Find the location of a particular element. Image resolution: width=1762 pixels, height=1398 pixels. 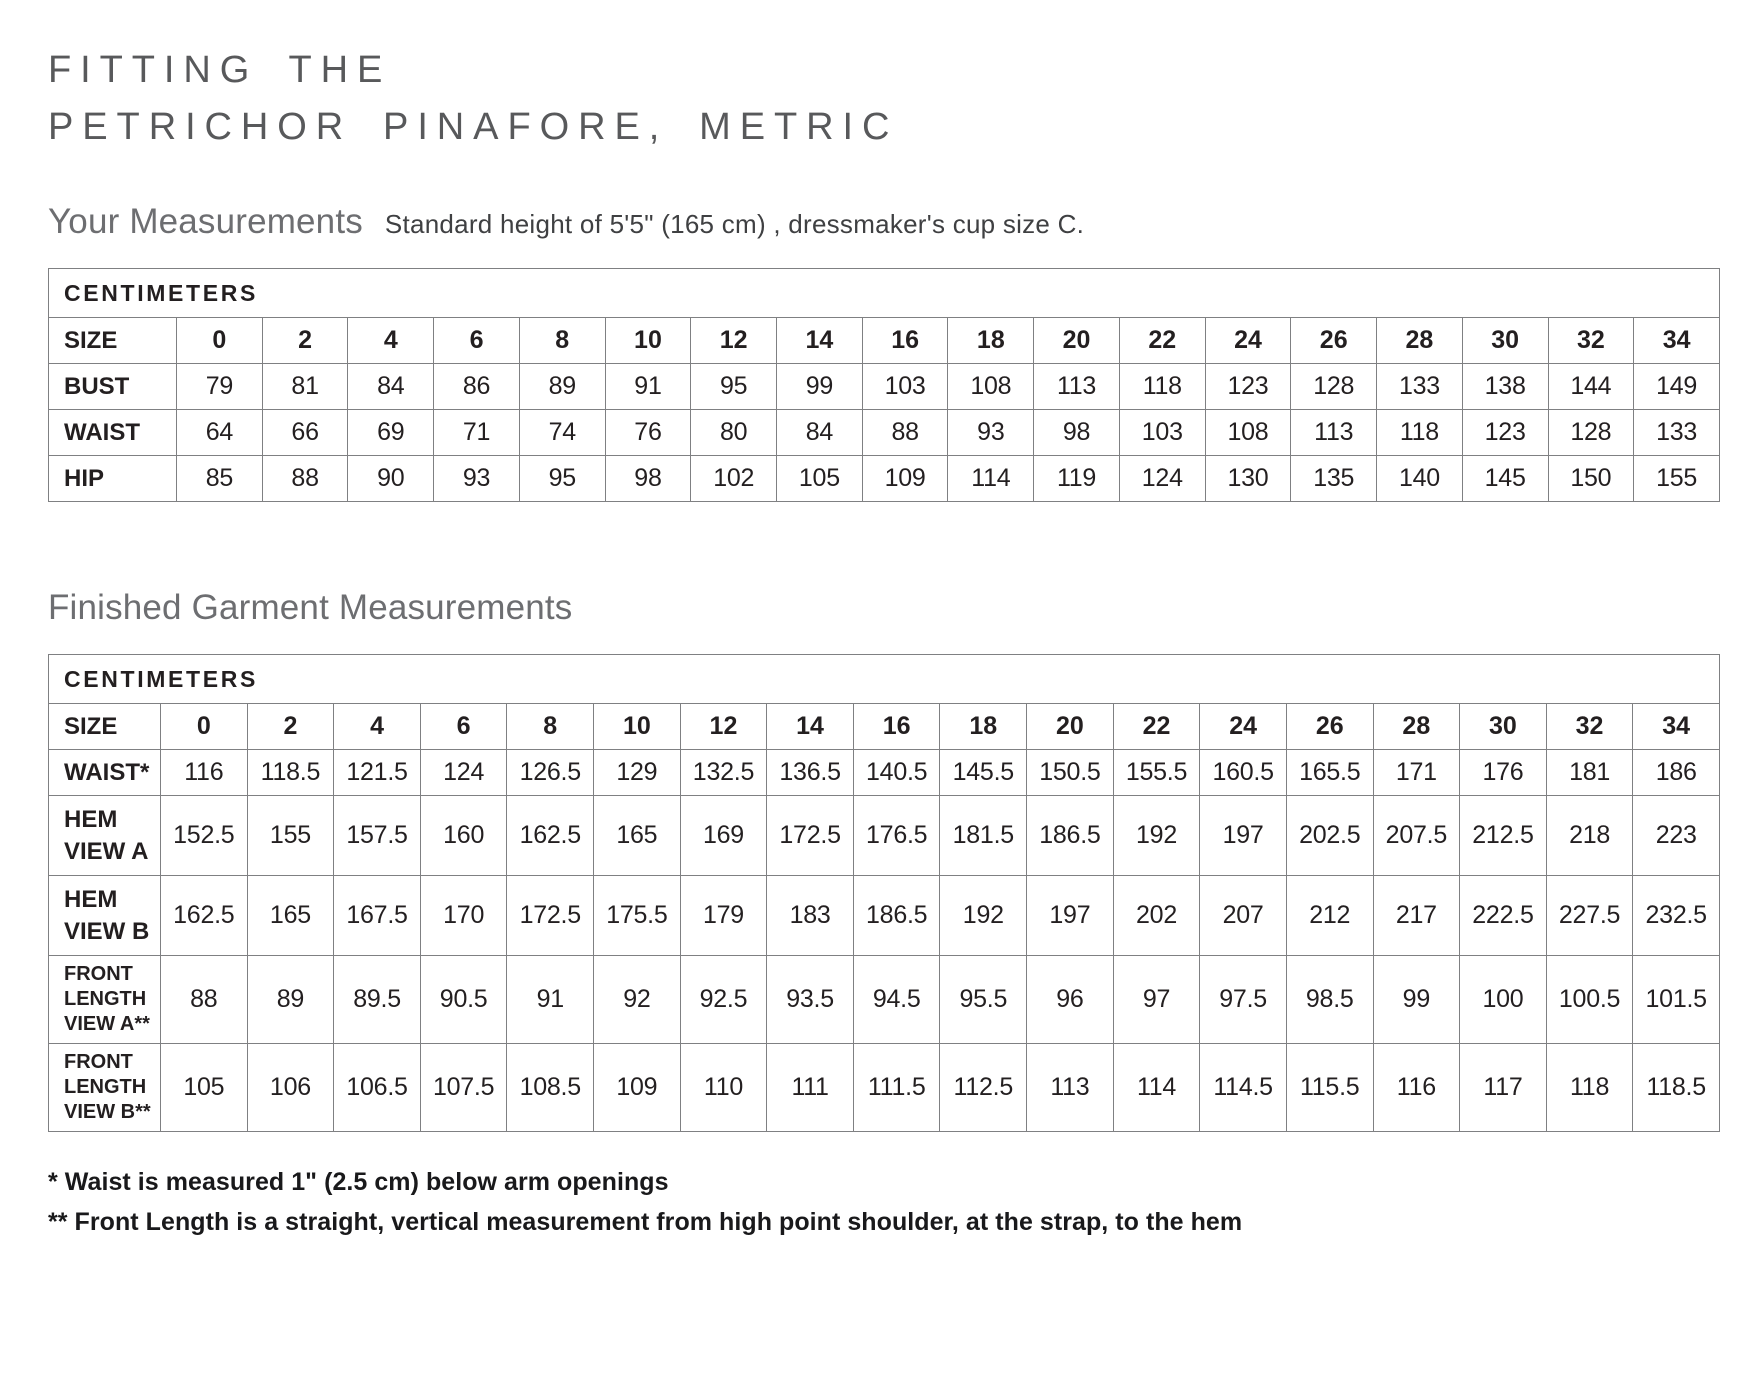

measurement-cell: 98 is located at coordinates (648, 478).